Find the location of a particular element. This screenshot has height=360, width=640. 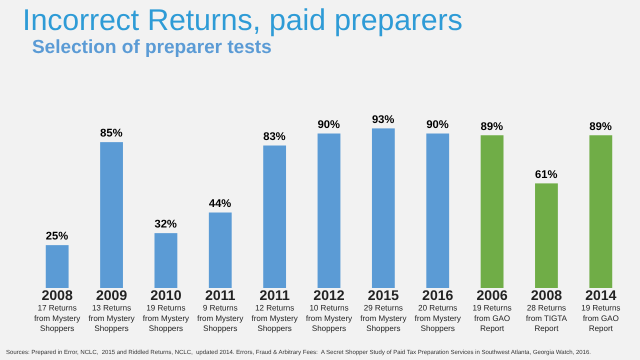

data-label: 25% is located at coordinates (57, 236).